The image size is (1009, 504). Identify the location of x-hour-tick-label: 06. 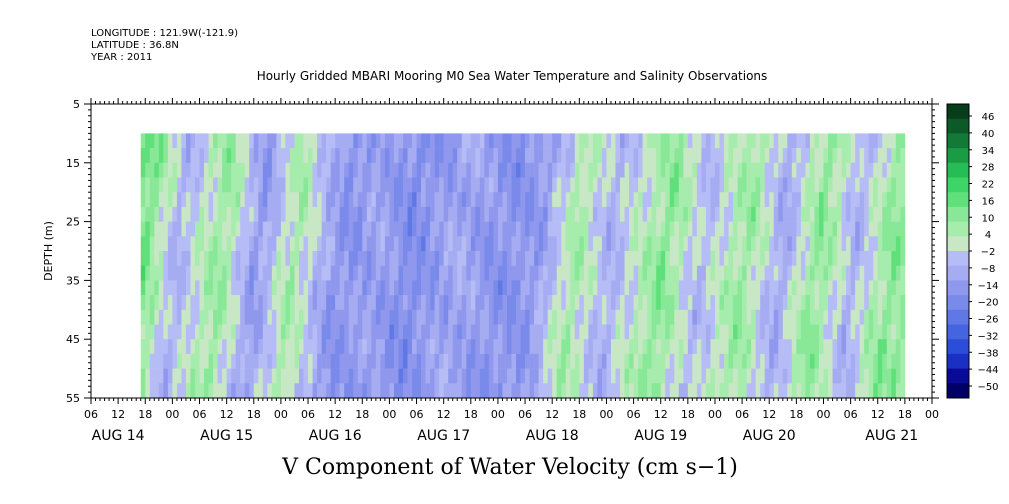
(525, 414).